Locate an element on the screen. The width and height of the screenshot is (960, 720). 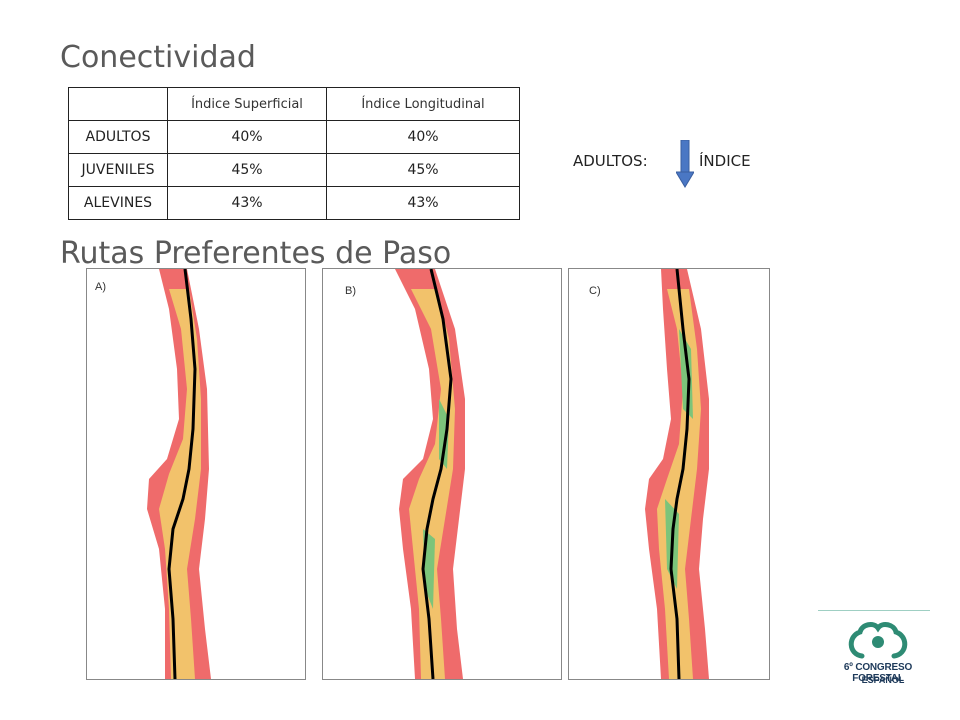
route-map-panel-c: C) is located at coordinates (669, 474).